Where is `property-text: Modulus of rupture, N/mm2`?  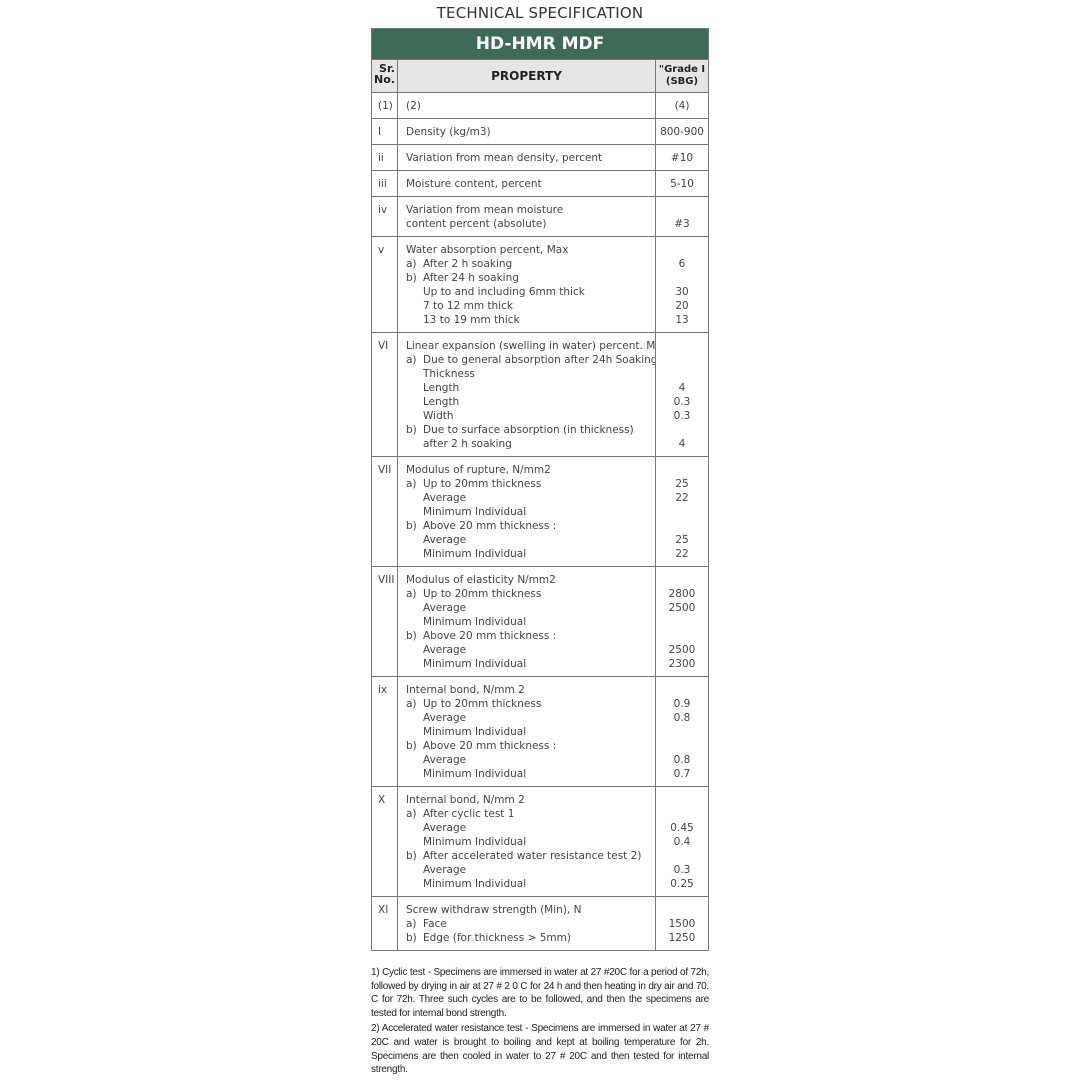 property-text: Modulus of rupture, N/mm2 is located at coordinates (478, 470).